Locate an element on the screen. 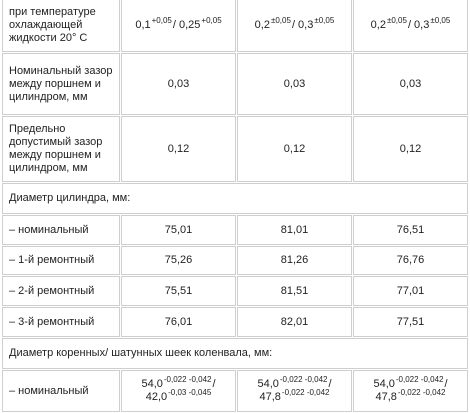 This screenshot has height=413, width=470. tolerance: -0,03 -0,045 is located at coordinates (190, 392).